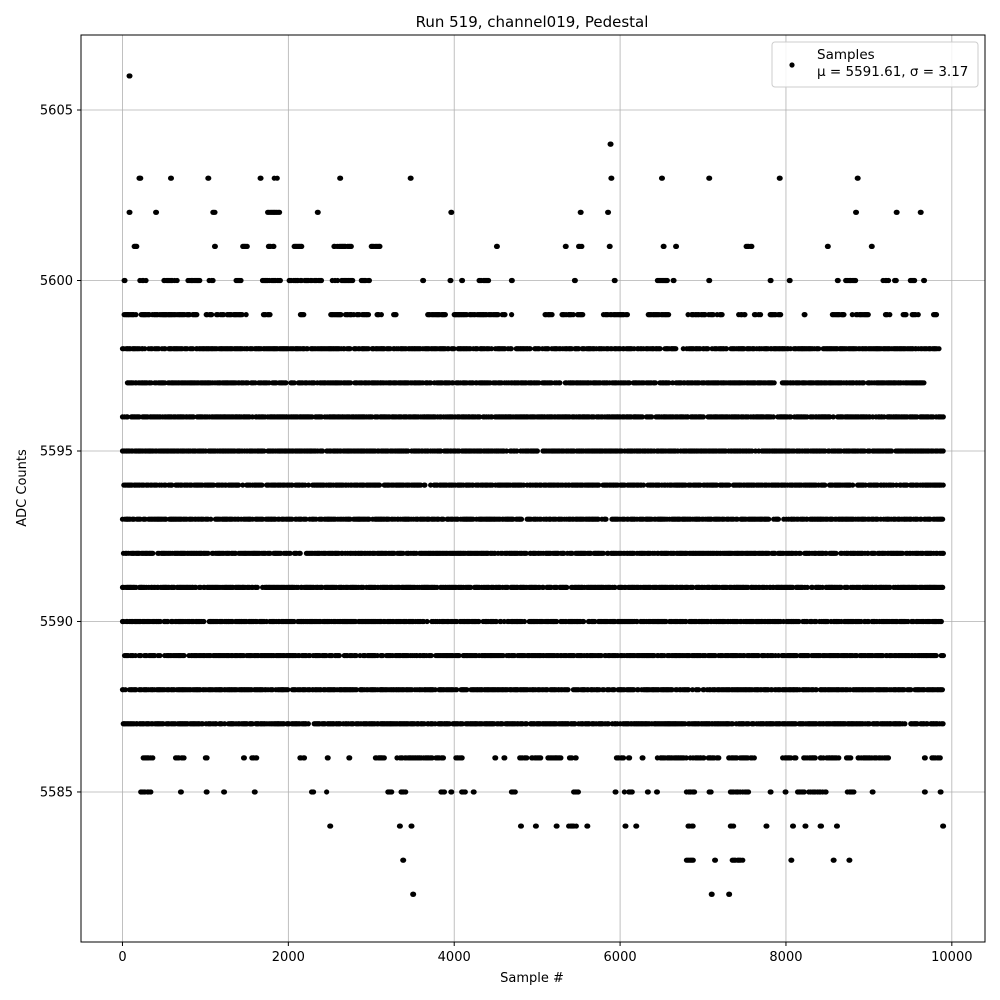  I want to click on chart-title: Run 519, channel019, Pedestal, so click(532, 22).